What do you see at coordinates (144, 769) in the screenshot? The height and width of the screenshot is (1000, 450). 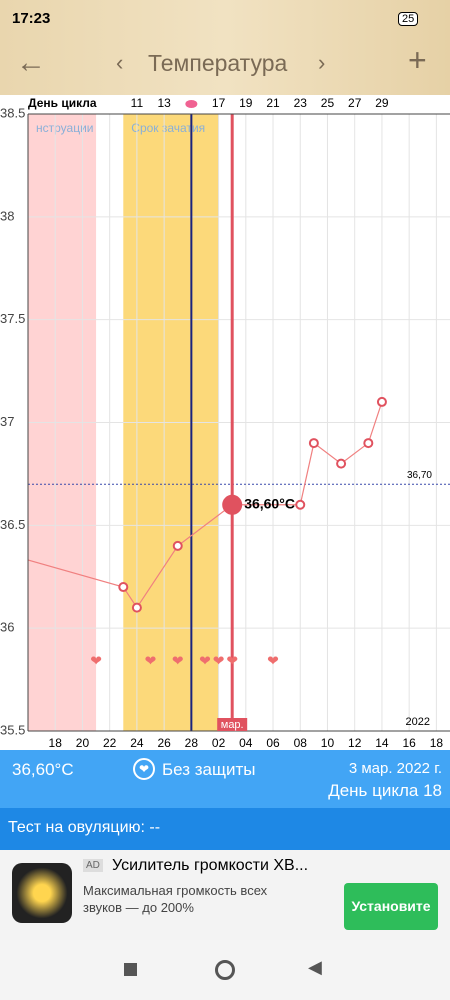 I see `heart-icon: ❤` at bounding box center [144, 769].